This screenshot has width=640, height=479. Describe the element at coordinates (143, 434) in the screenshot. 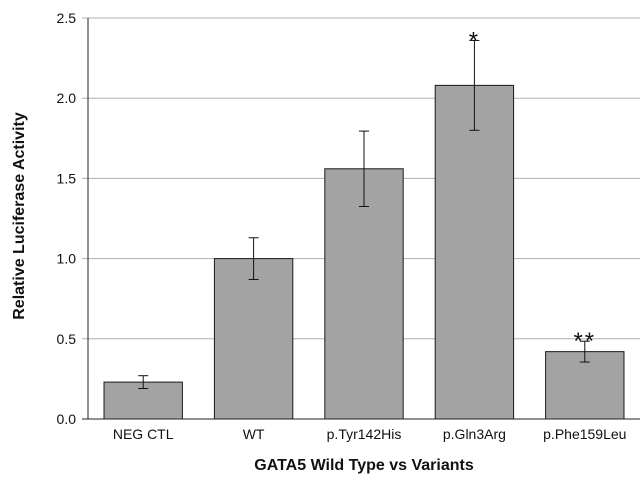

I see `x-tick-label: NEG CTL` at that location.